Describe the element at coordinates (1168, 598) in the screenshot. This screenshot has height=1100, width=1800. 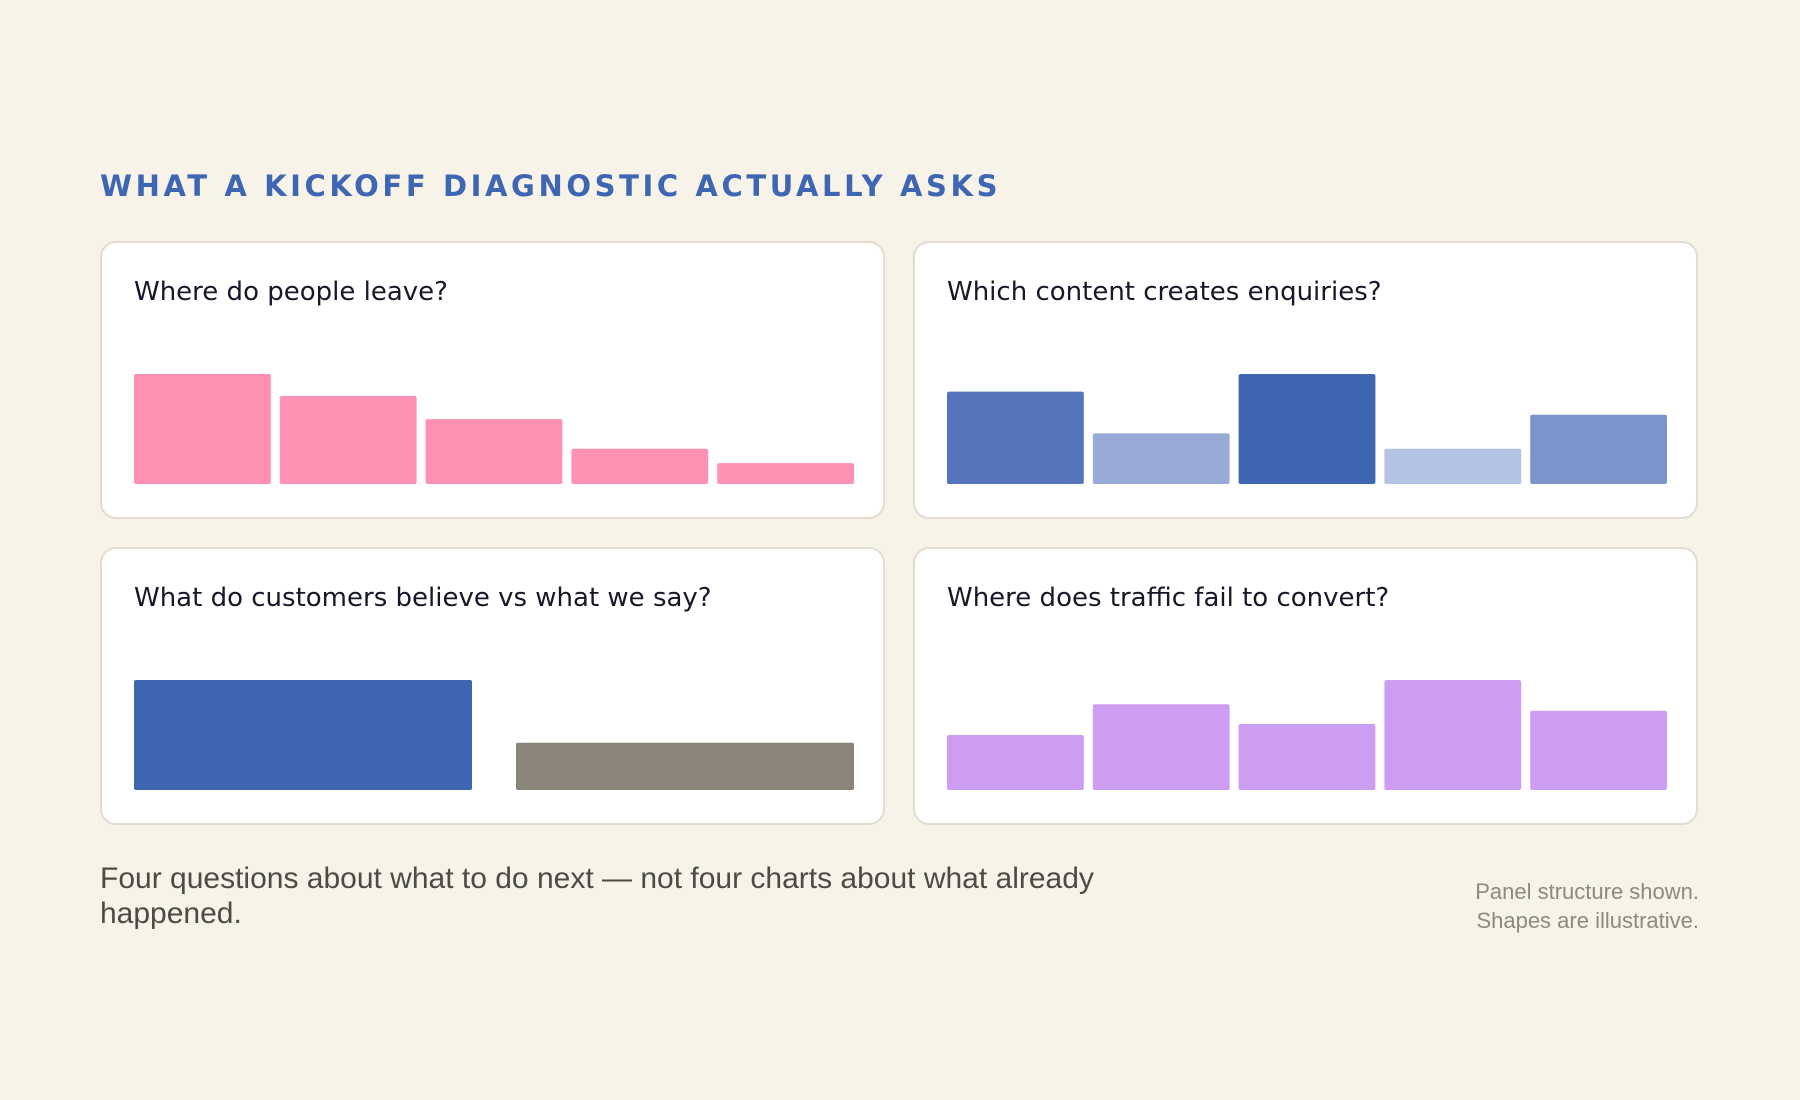
I see `panel-title: Where does traffic fail to convert?` at that location.